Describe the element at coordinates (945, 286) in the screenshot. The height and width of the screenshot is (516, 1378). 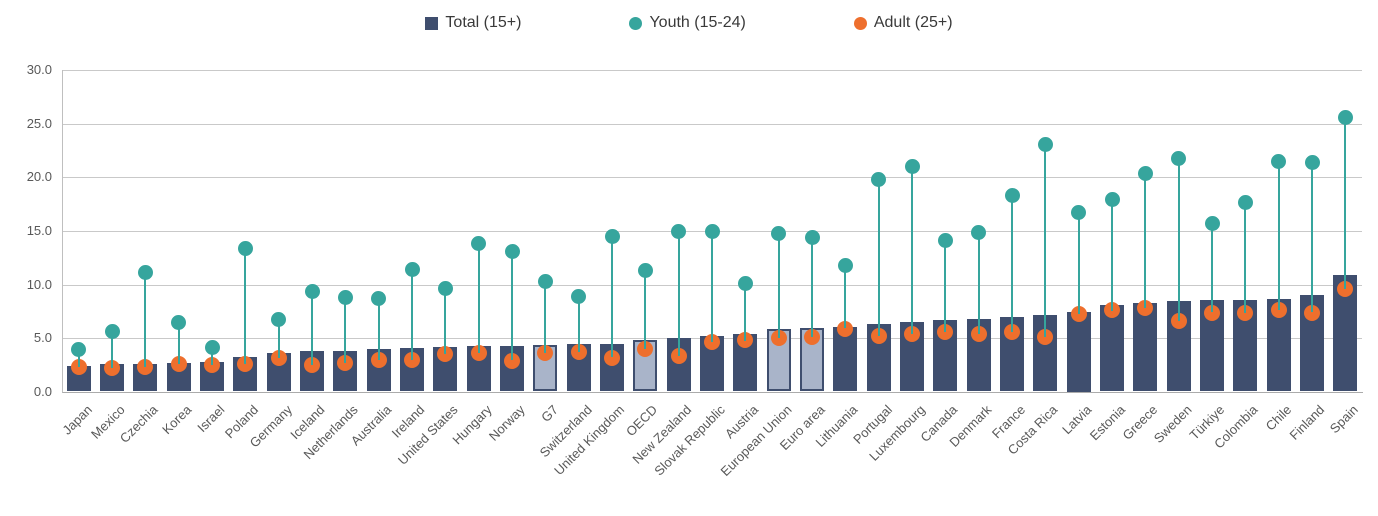
I see `youth-stem-canada` at that location.